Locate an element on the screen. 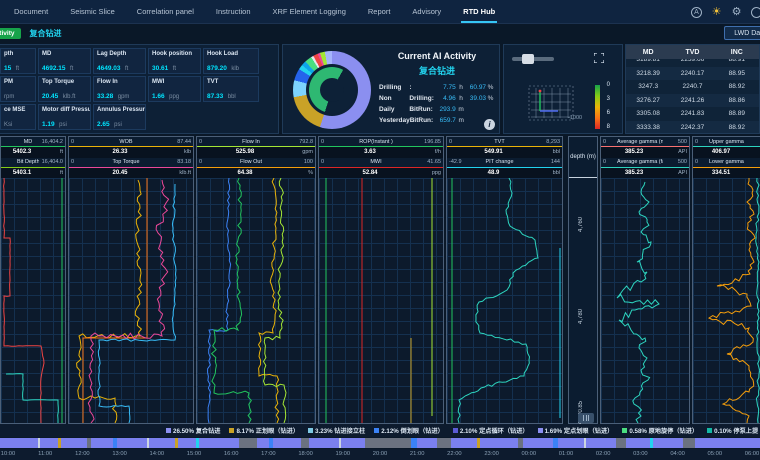 Image resolution: width=760 pixels, height=460 pixels. lwd-data-button: LWD Data is located at coordinates (742, 33).